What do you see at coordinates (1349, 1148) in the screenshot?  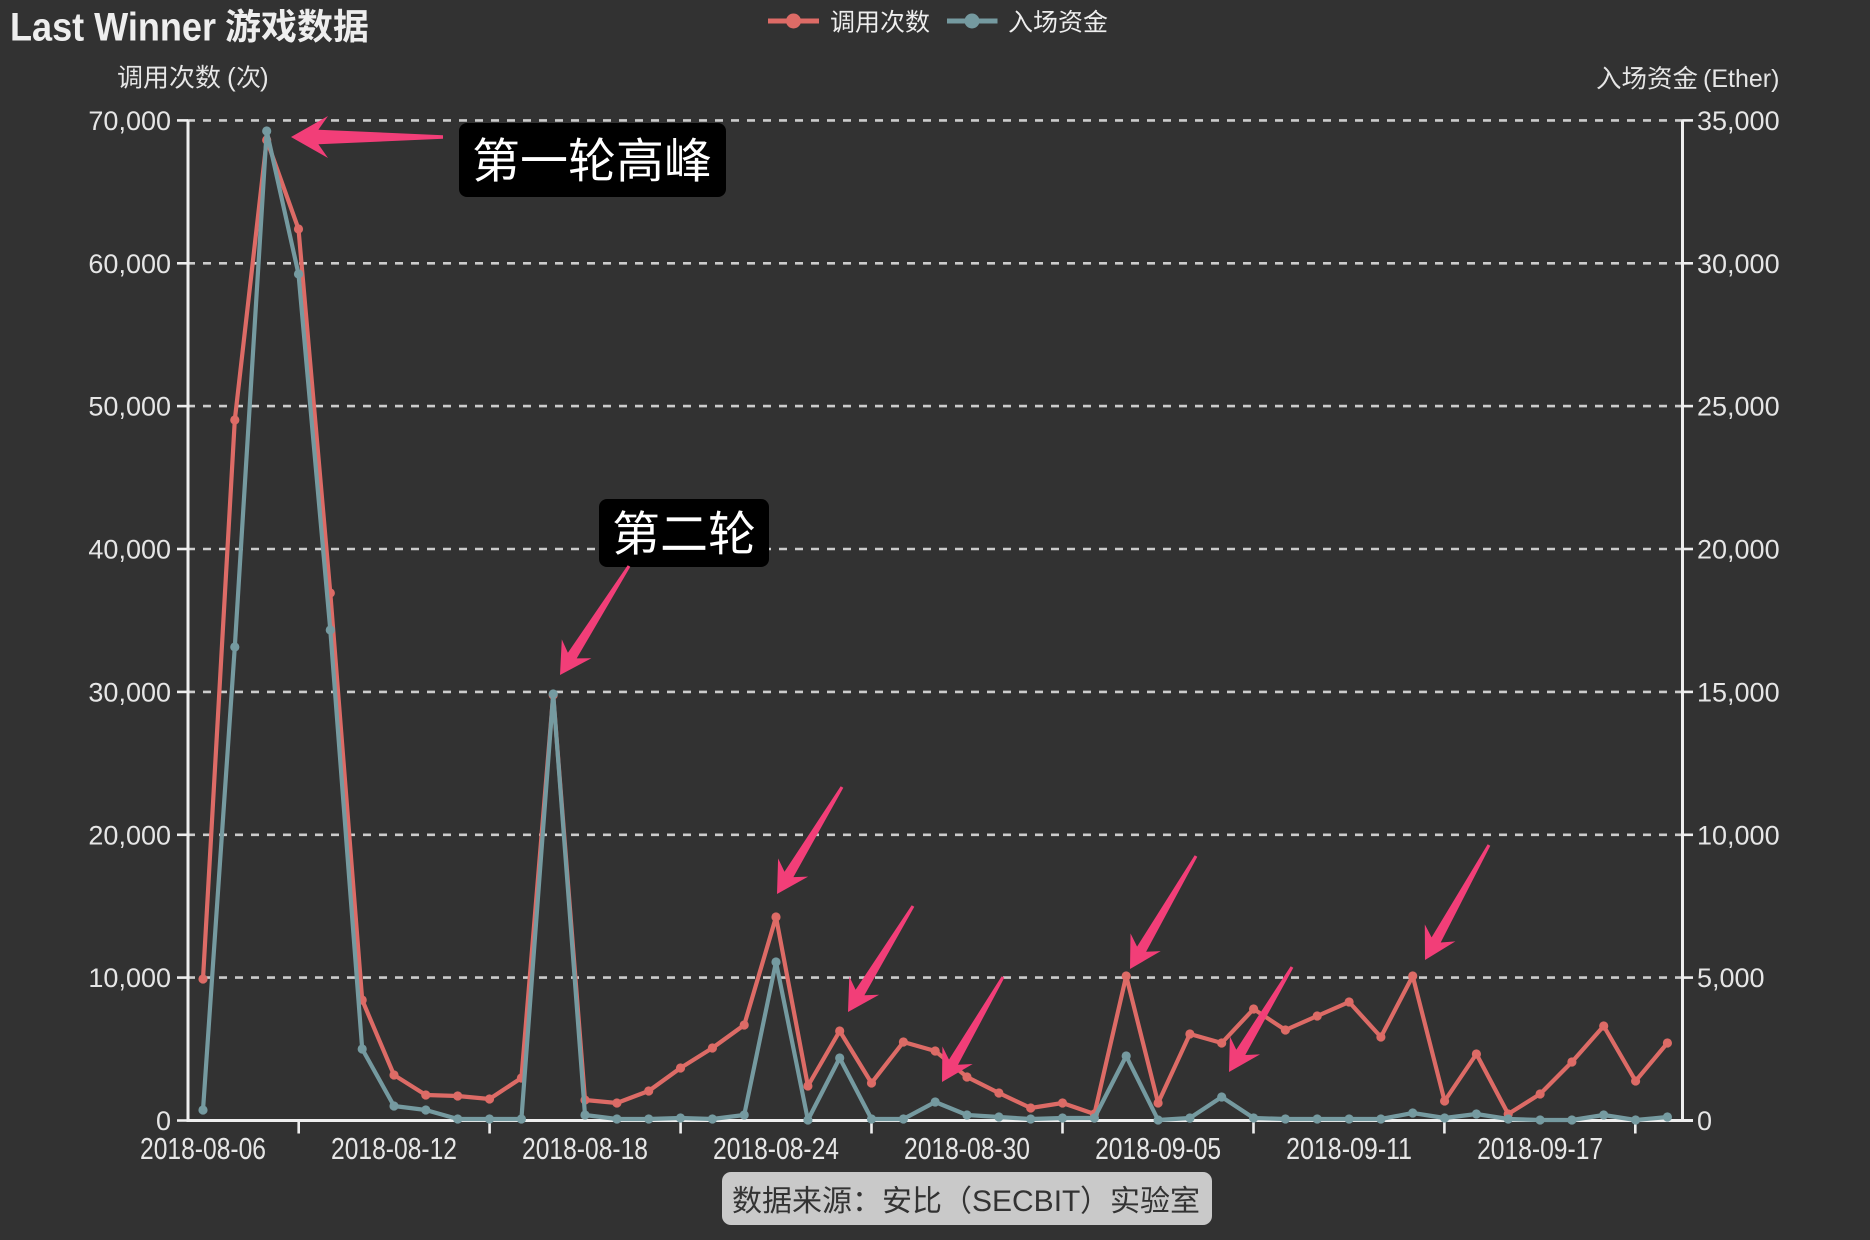 I see `svg-text: 2018-09-11` at bounding box center [1349, 1148].